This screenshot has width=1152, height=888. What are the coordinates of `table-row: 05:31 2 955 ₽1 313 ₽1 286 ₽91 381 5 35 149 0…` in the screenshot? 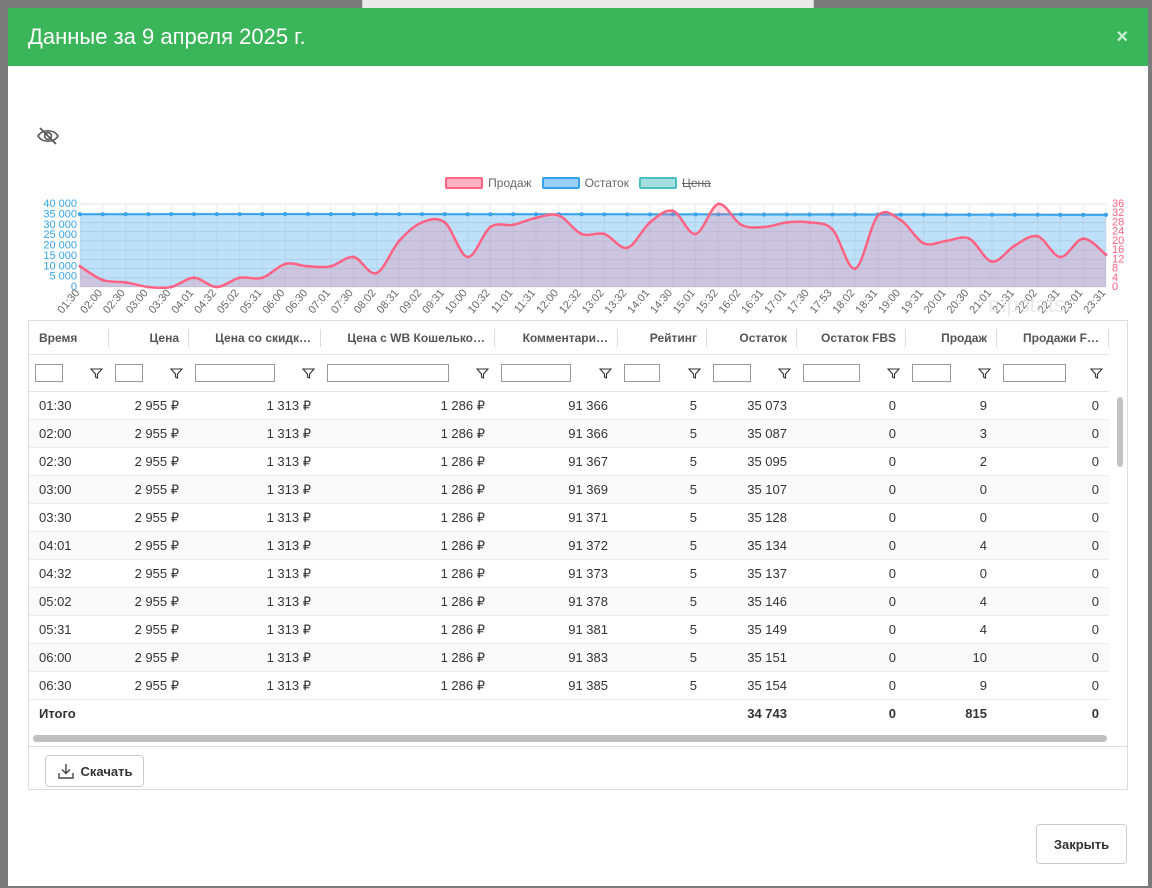 It's located at (569, 629).